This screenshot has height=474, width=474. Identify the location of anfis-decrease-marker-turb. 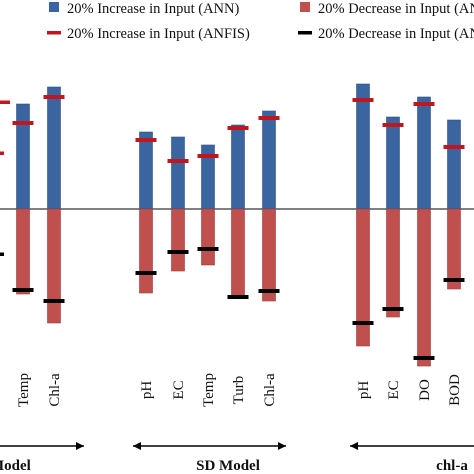
(238, 297).